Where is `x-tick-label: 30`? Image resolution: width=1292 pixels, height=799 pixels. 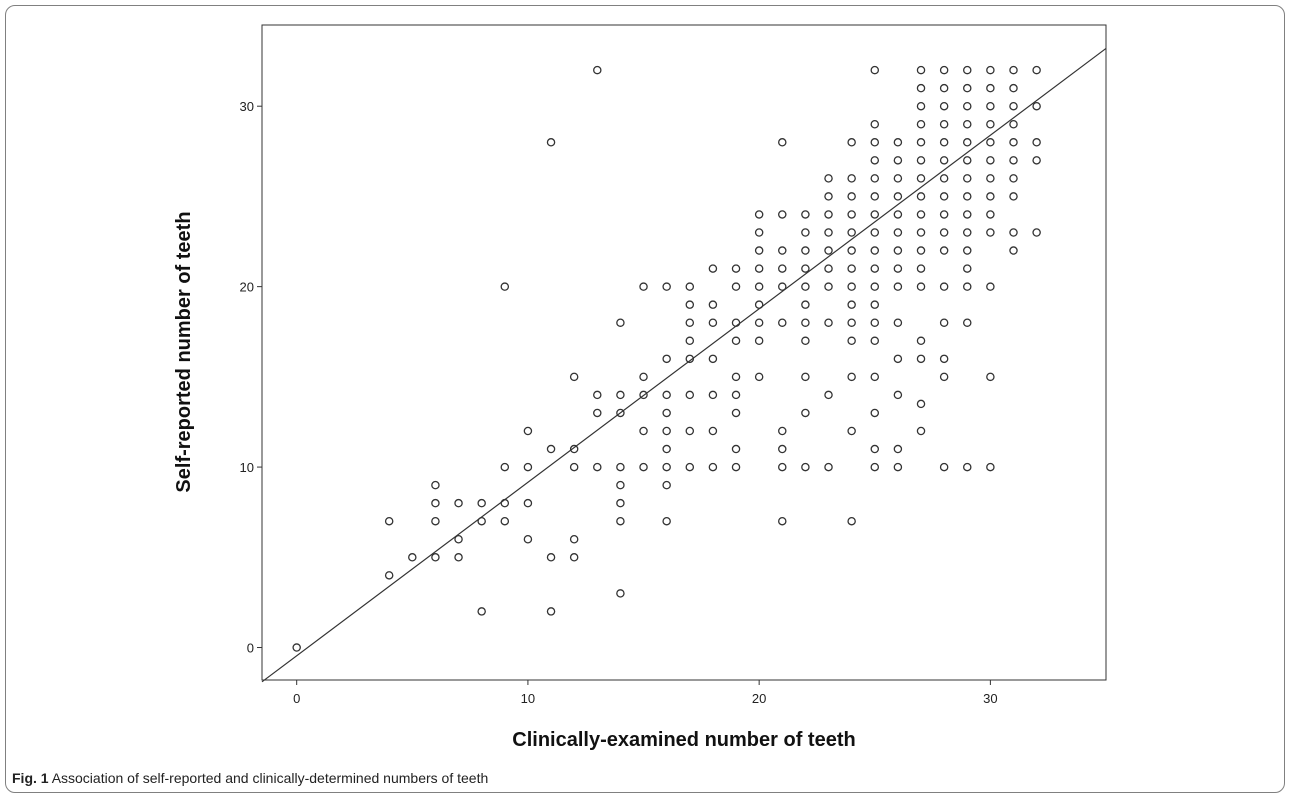
x-tick-label: 30 is located at coordinates (990, 698).